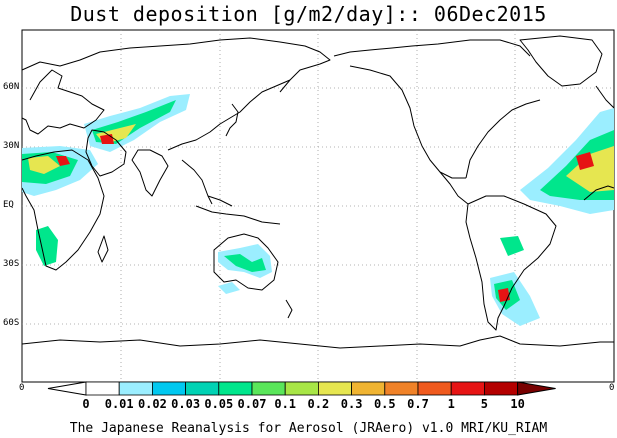 This screenshot has width=617, height=438. I want to click on colorbar-label: 0.5, so click(384, 404).